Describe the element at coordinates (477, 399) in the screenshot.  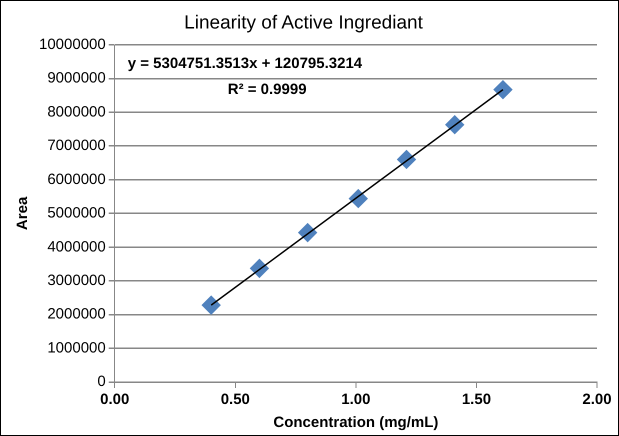
I see `x-tick-label: 1.50` at that location.